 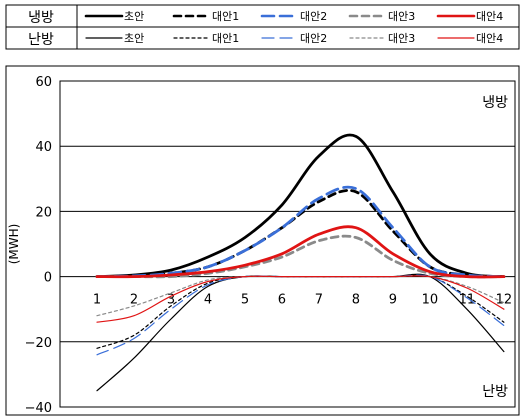 What do you see at coordinates (38, 245) in the screenshot?
I see `y-tick-labels: 60 40 20 0 −20 −40` at bounding box center [38, 245].